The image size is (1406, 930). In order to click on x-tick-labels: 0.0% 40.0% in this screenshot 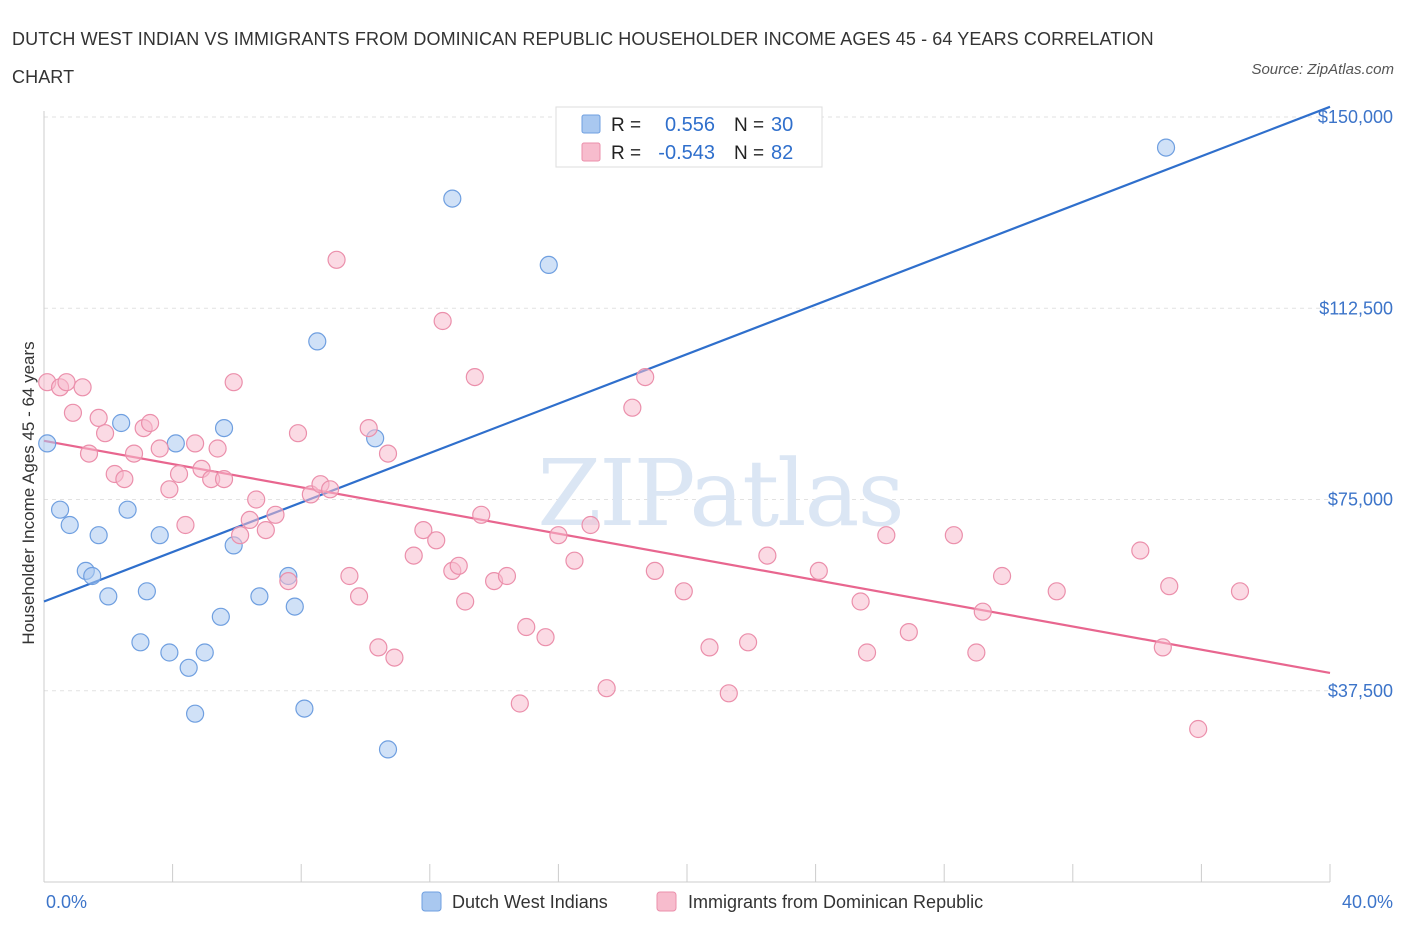, I will do `click(719, 902)`.